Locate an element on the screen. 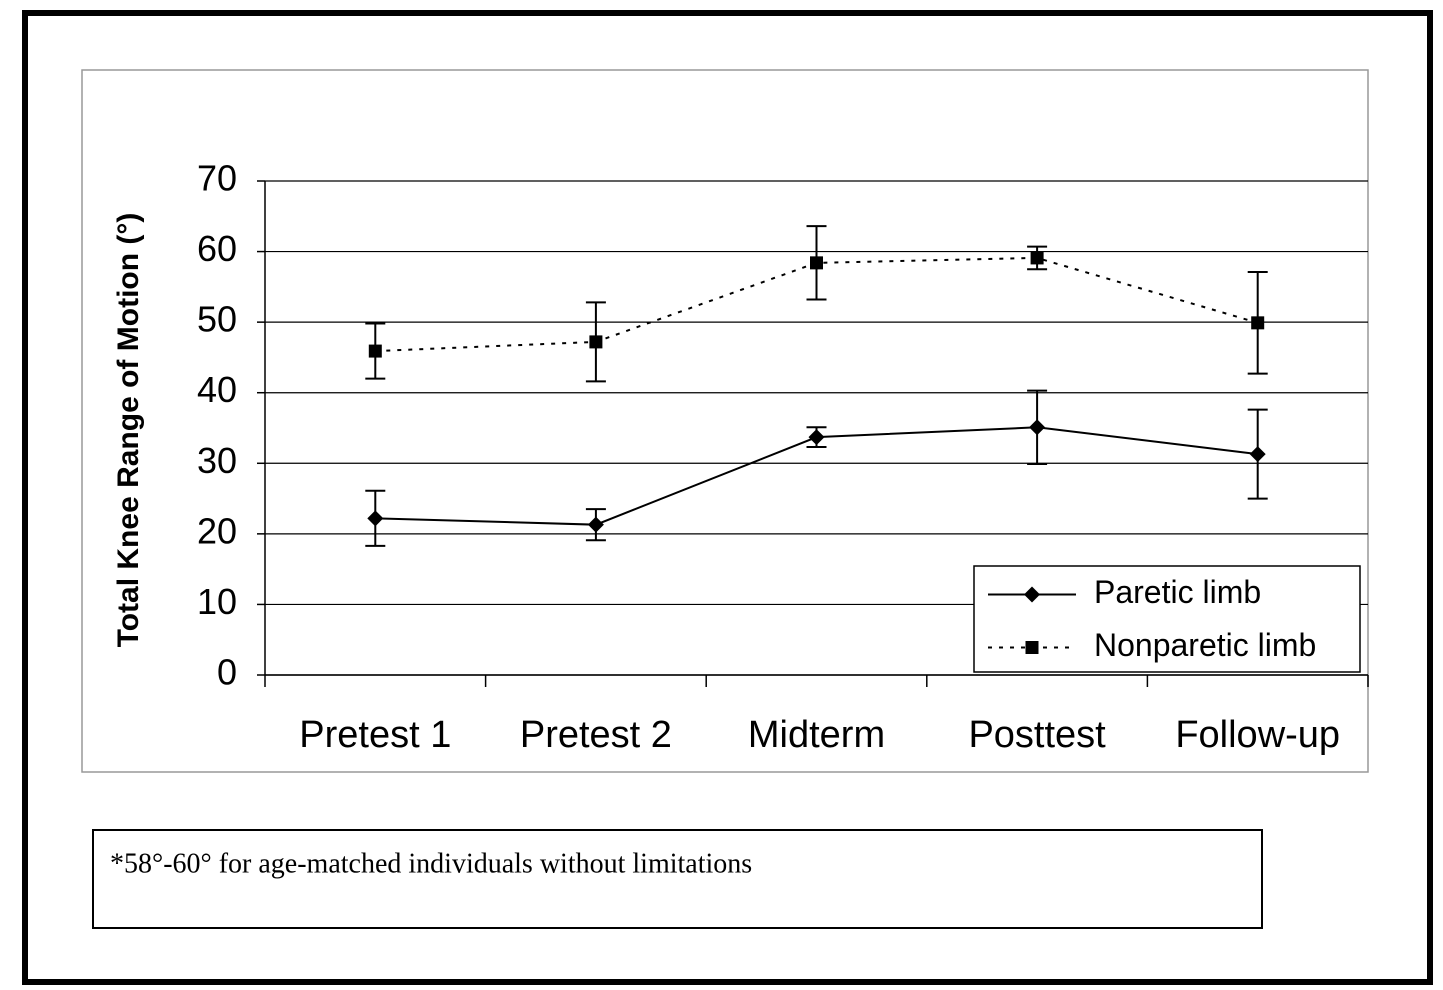 Image resolution: width=1443 pixels, height=990 pixels. y-axis-label: Total Knee Range of Motion (°) is located at coordinates (128, 430).